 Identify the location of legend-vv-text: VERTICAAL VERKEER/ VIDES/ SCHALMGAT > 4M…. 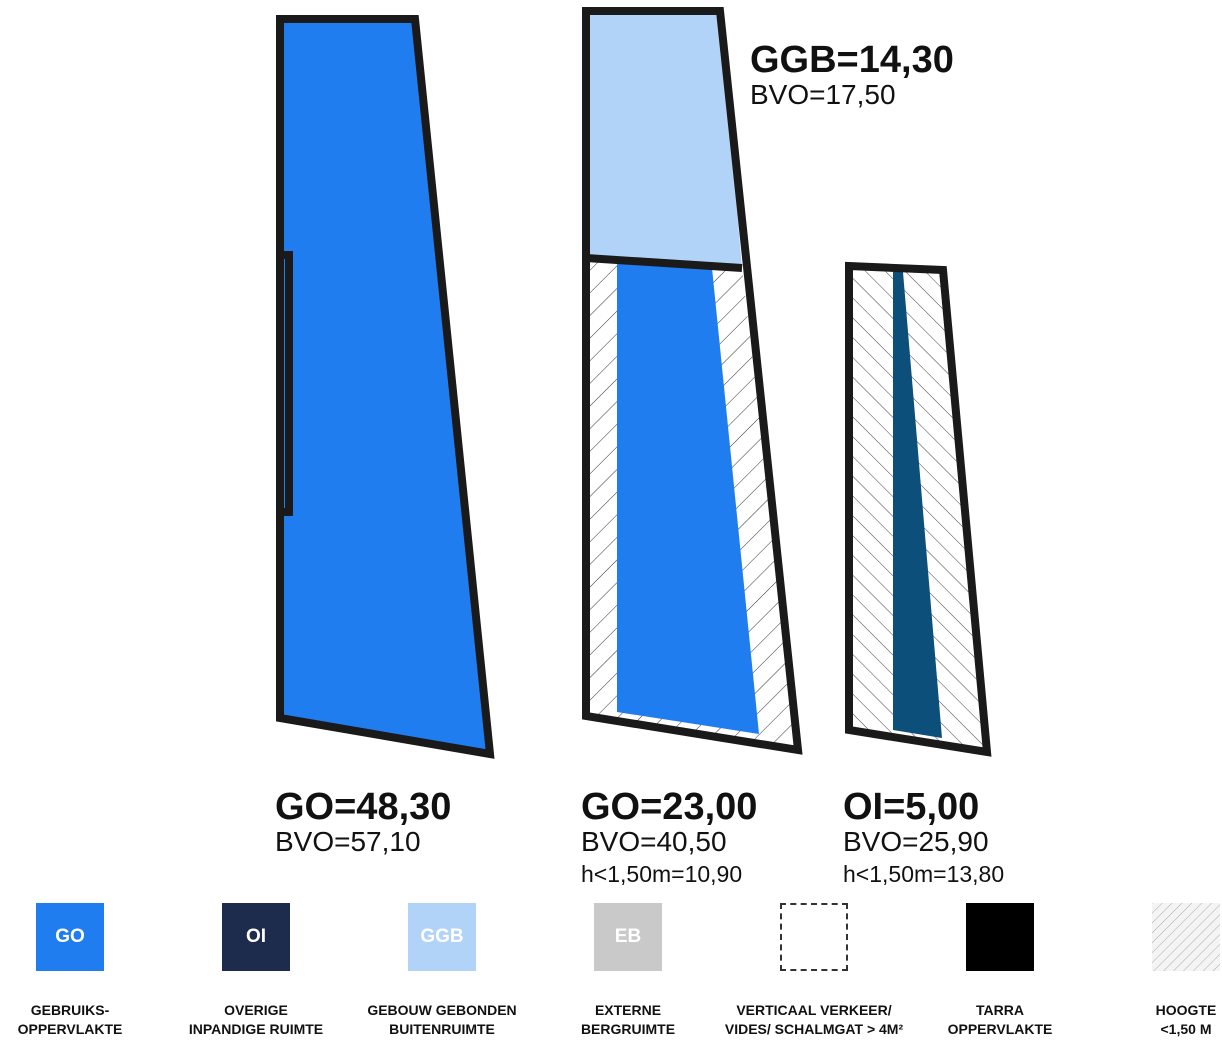
(814, 1020).